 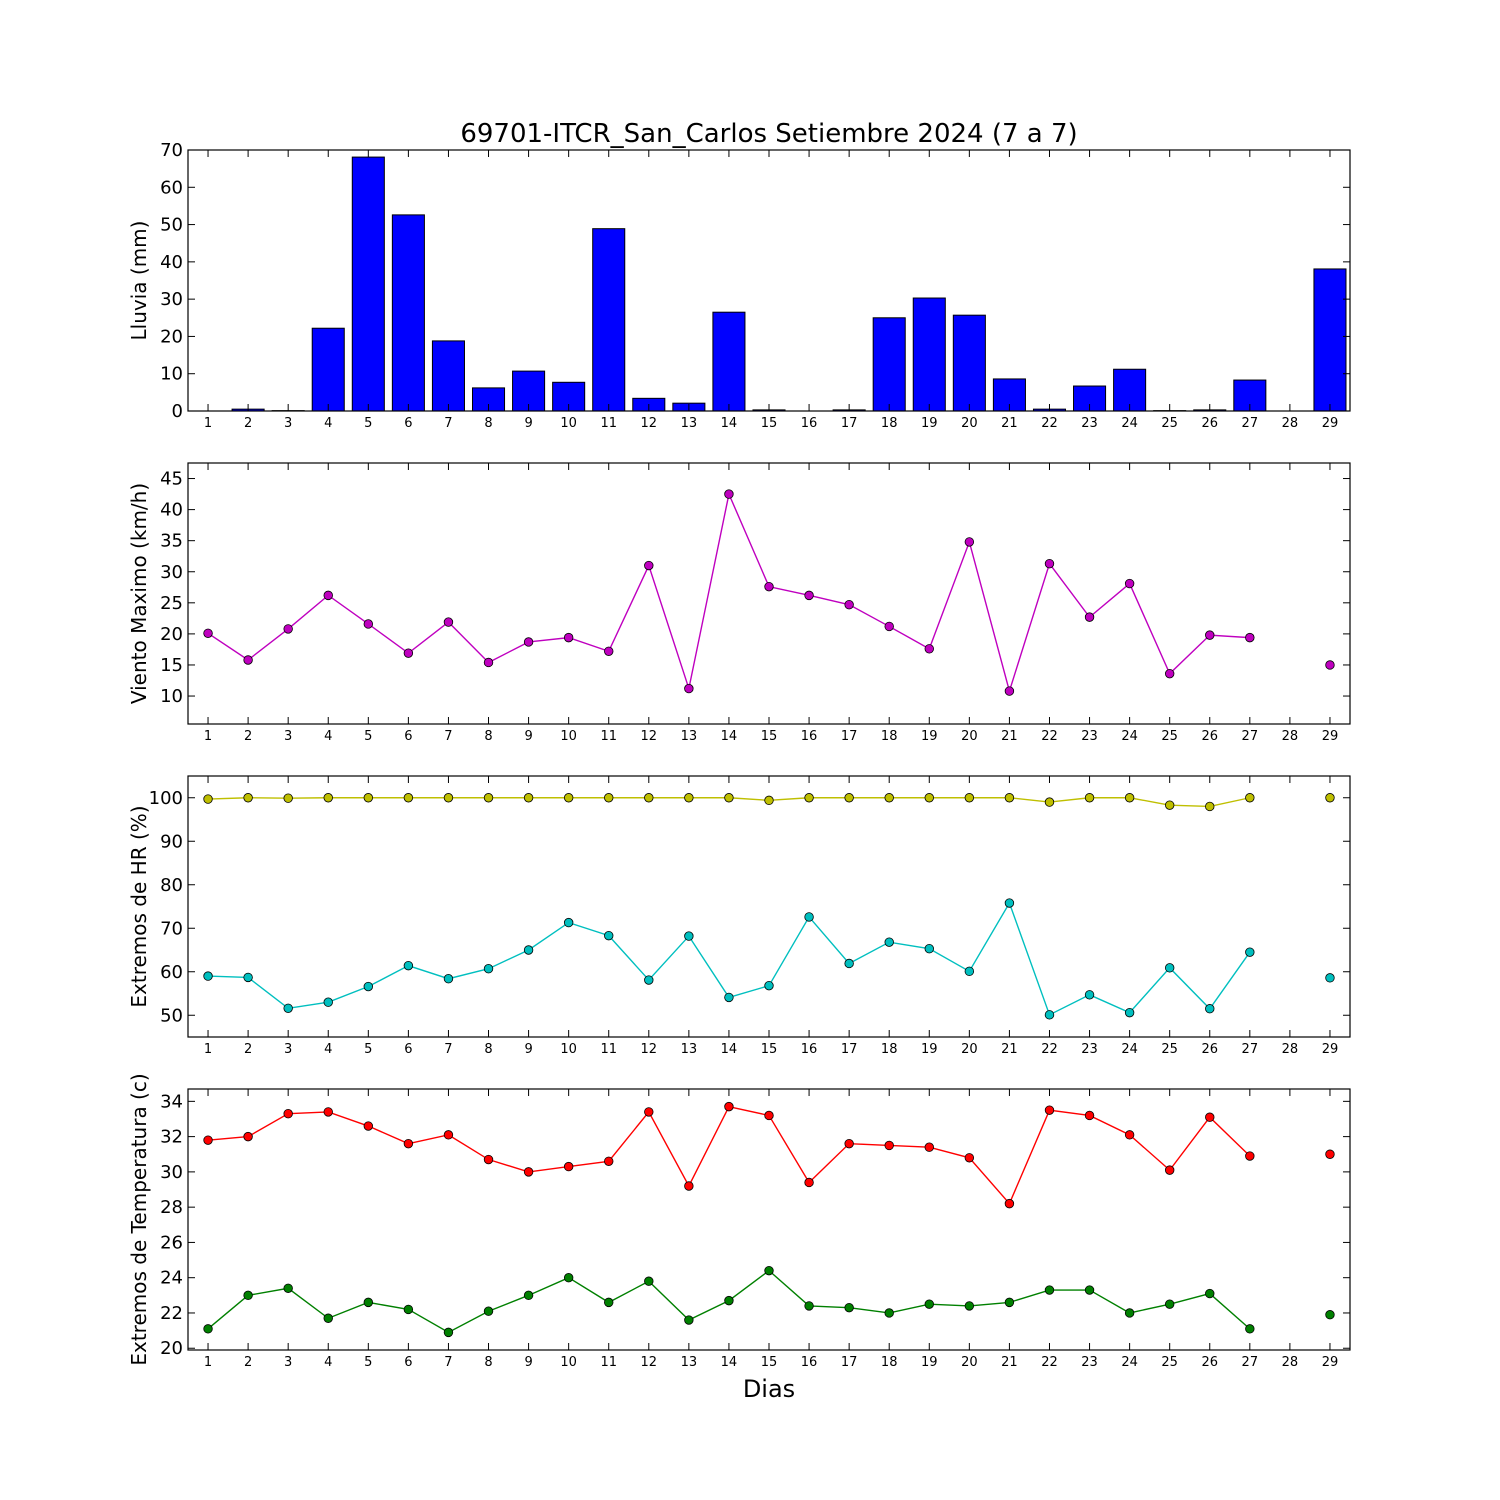 What do you see at coordinates (769, 1219) in the screenshot?
I see `panel-4-marks` at bounding box center [769, 1219].